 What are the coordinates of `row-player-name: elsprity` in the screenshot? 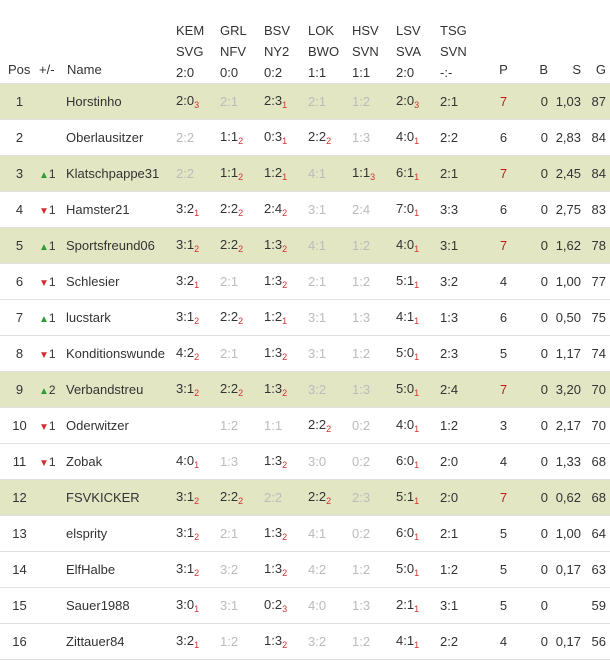 It's located at (87, 533).